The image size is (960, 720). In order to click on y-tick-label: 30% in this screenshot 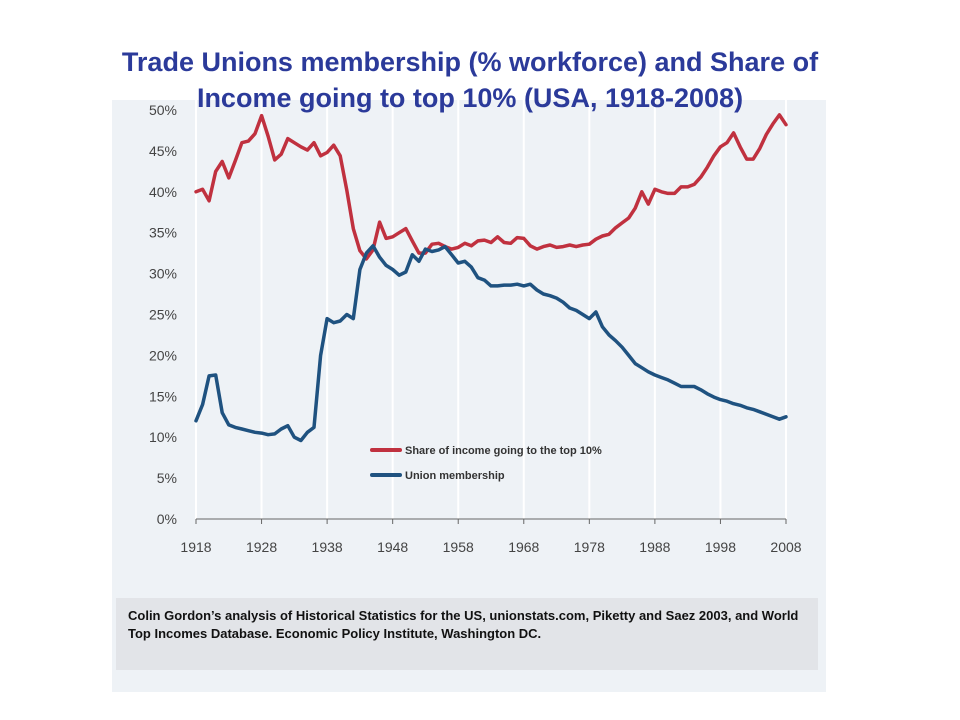, I will do `click(163, 274)`.